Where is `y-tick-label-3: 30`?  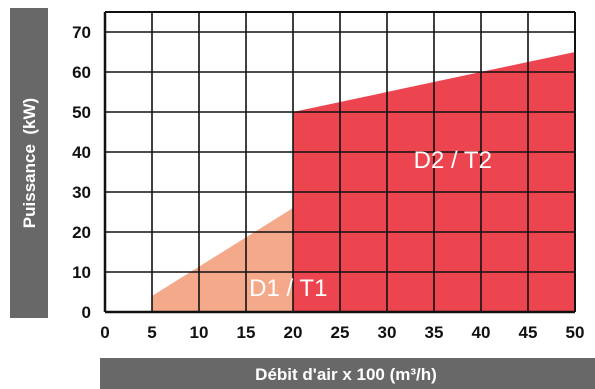
y-tick-label-3: 30 is located at coordinates (81, 192).